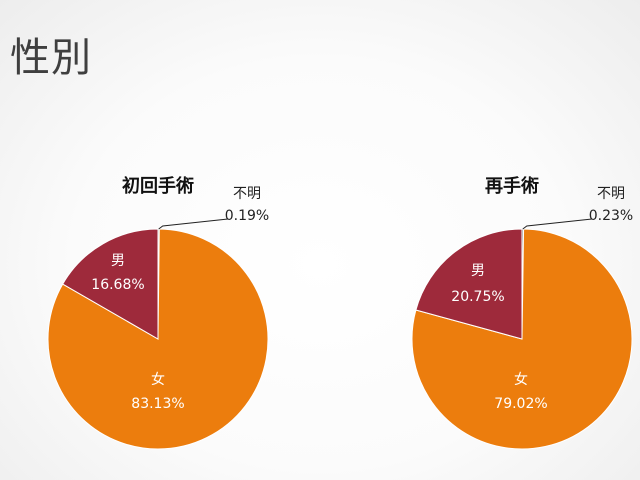 Image resolution: width=640 pixels, height=480 pixels. What do you see at coordinates (611, 216) in the screenshot?
I see `slice-label-unknown-value-reoperation: 0.23%` at bounding box center [611, 216].